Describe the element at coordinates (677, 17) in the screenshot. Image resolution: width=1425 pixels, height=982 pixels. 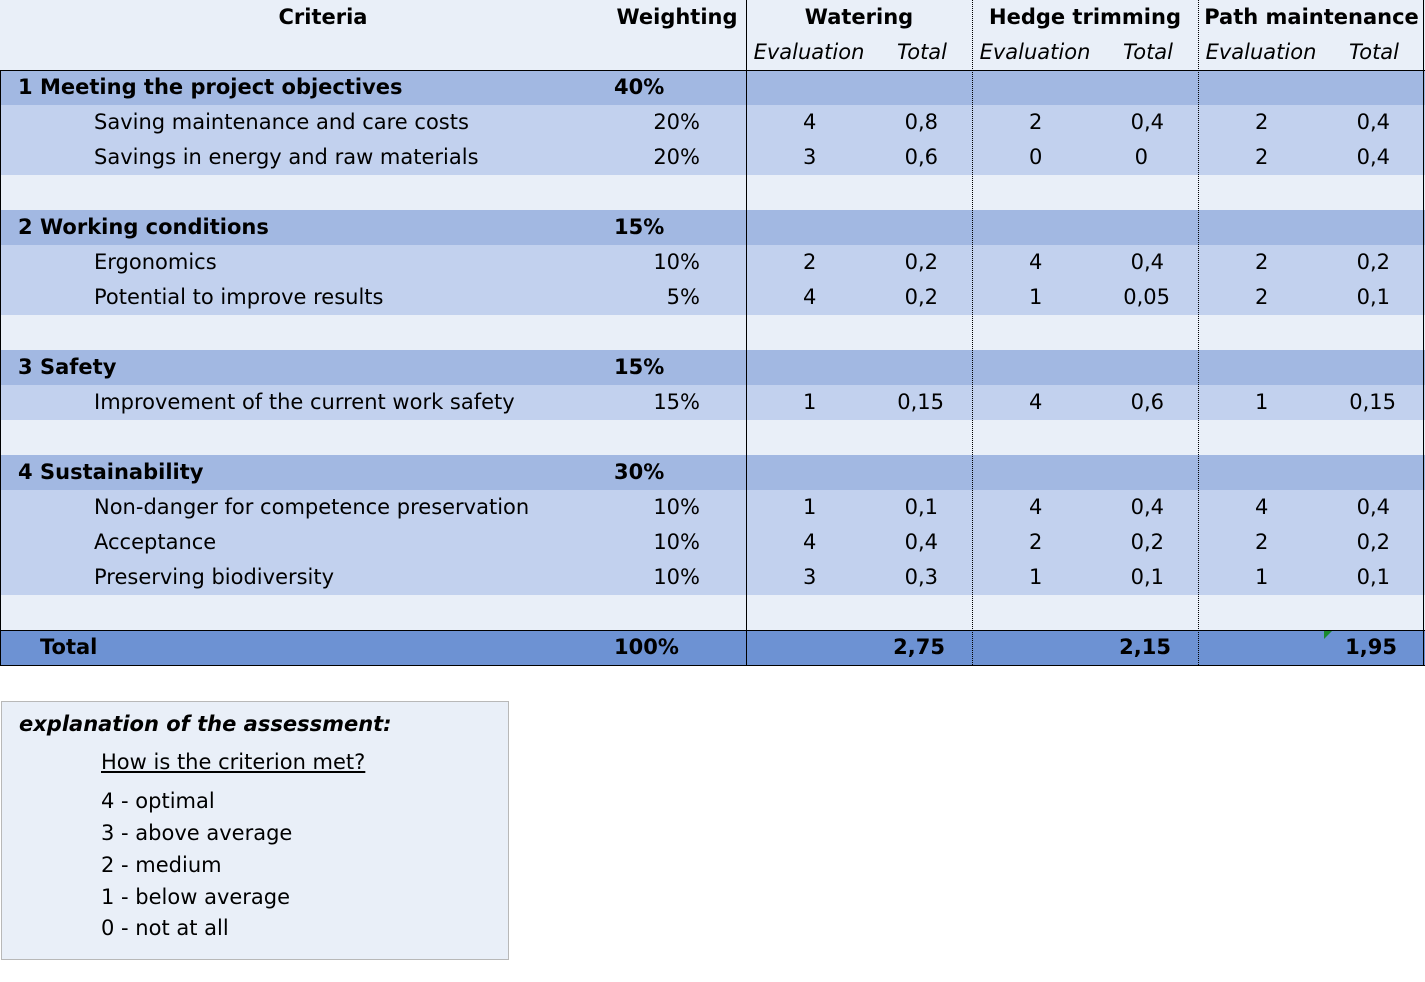
I see `weighting-header: Weighting` at that location.